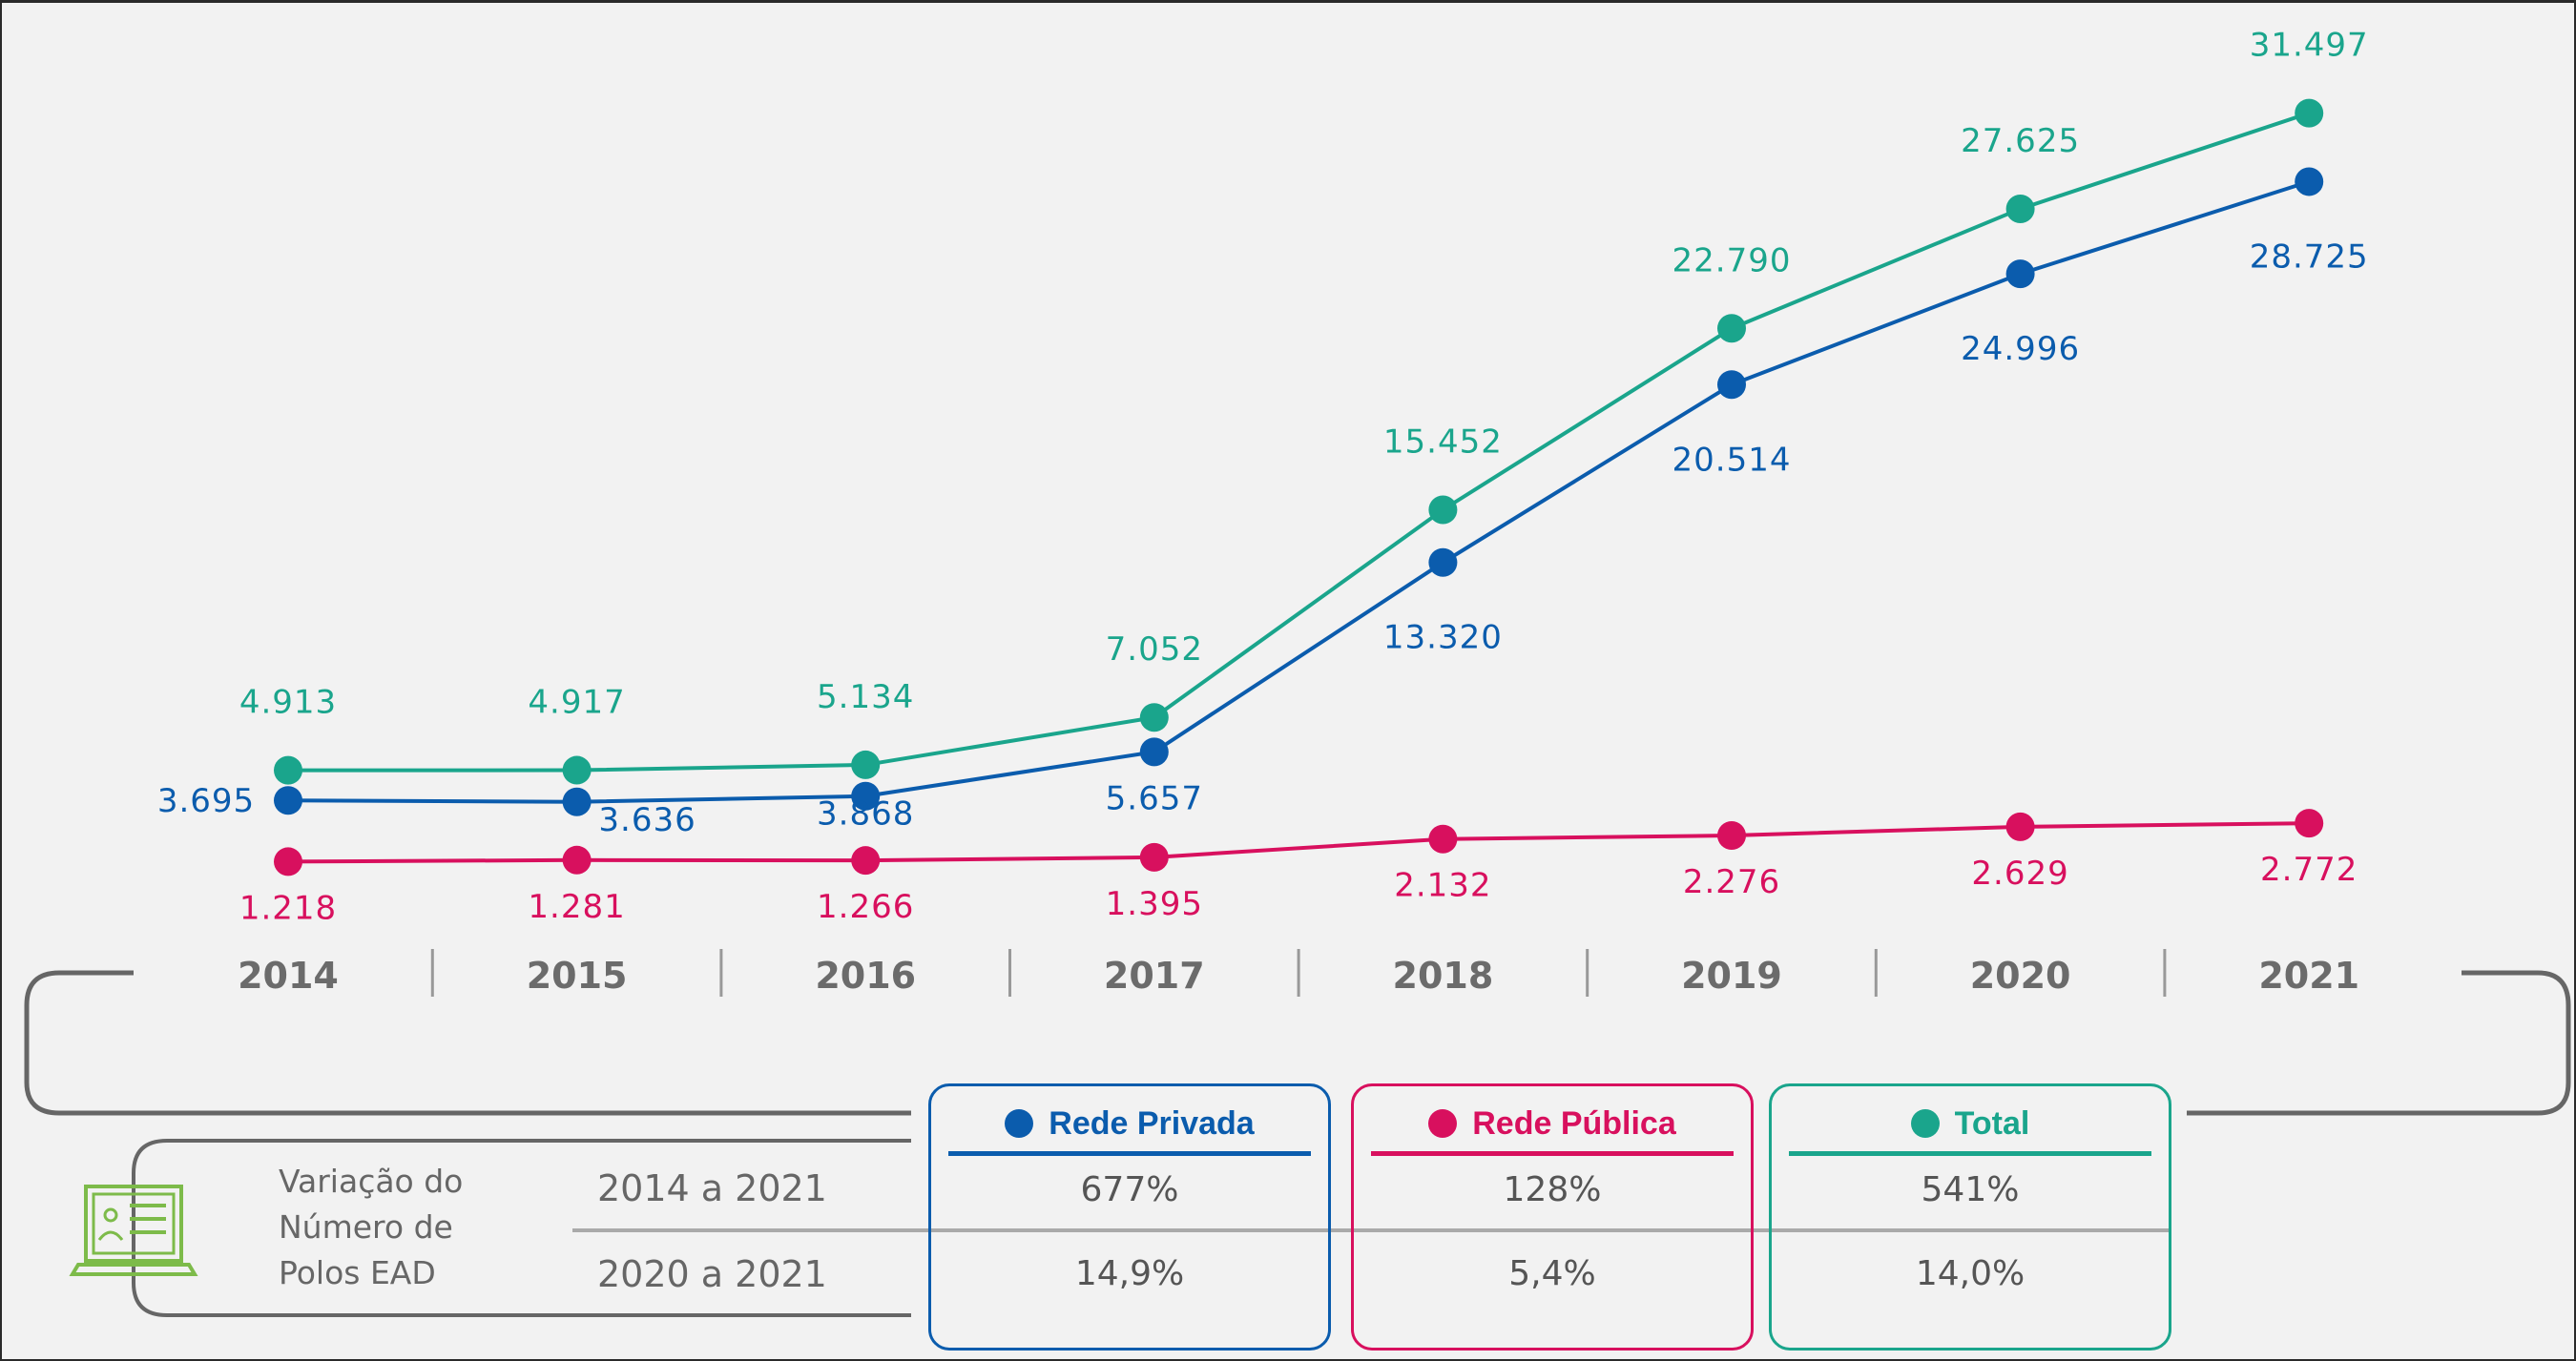 The image size is (2576, 1361). I want to click on x-tick-label: 2016, so click(865, 976).